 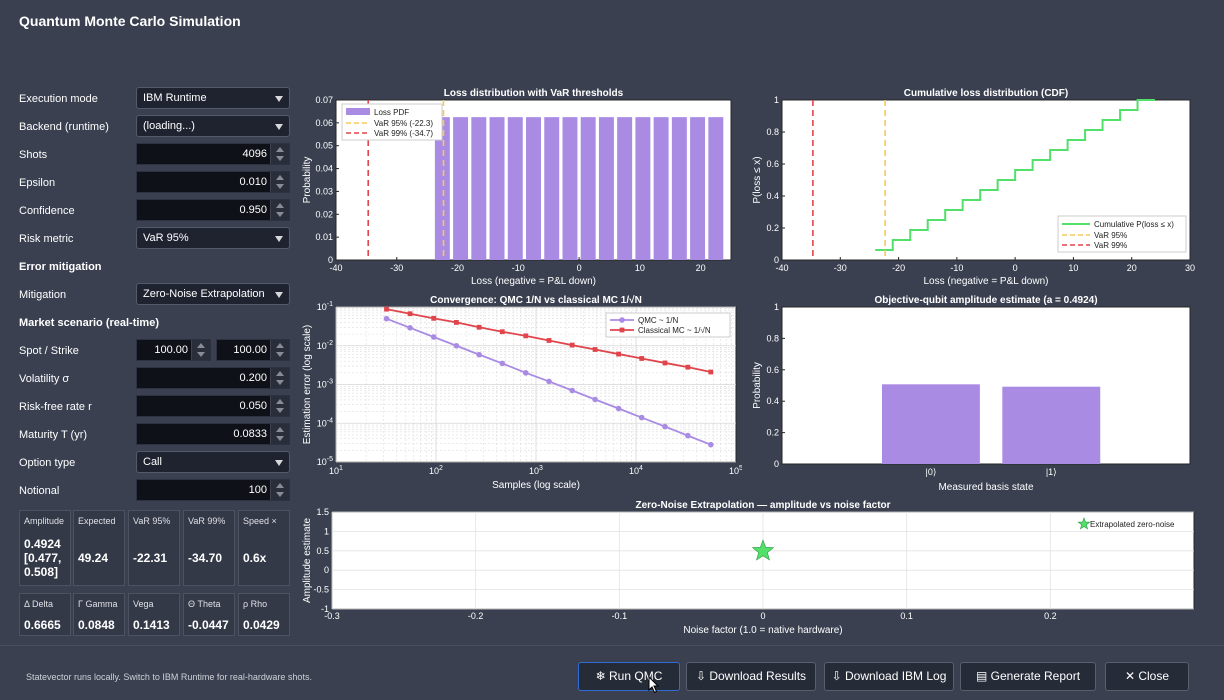 I want to click on strike-field: 100.00, so click(x=253, y=350).